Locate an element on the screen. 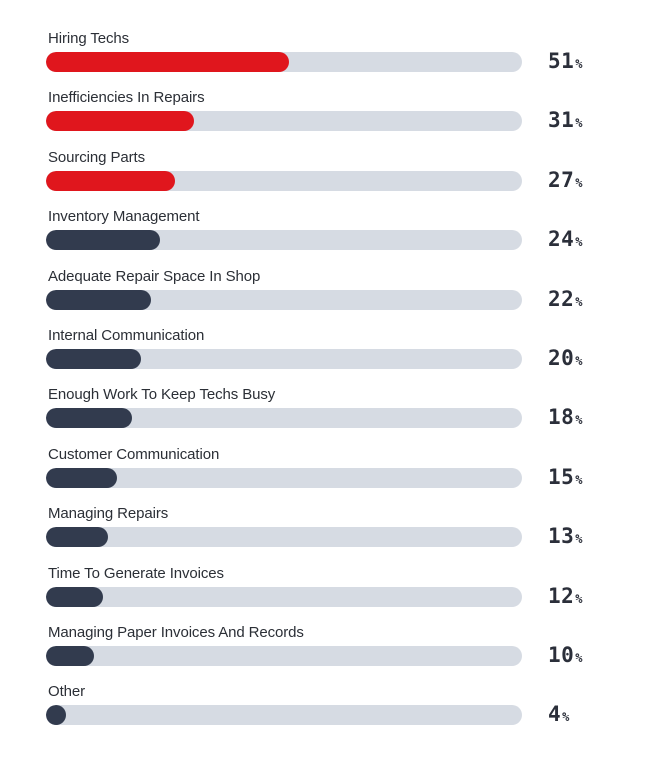 This screenshot has width=654, height=768. category-label-sourcing-parts: Sourcing Parts is located at coordinates (96, 157).